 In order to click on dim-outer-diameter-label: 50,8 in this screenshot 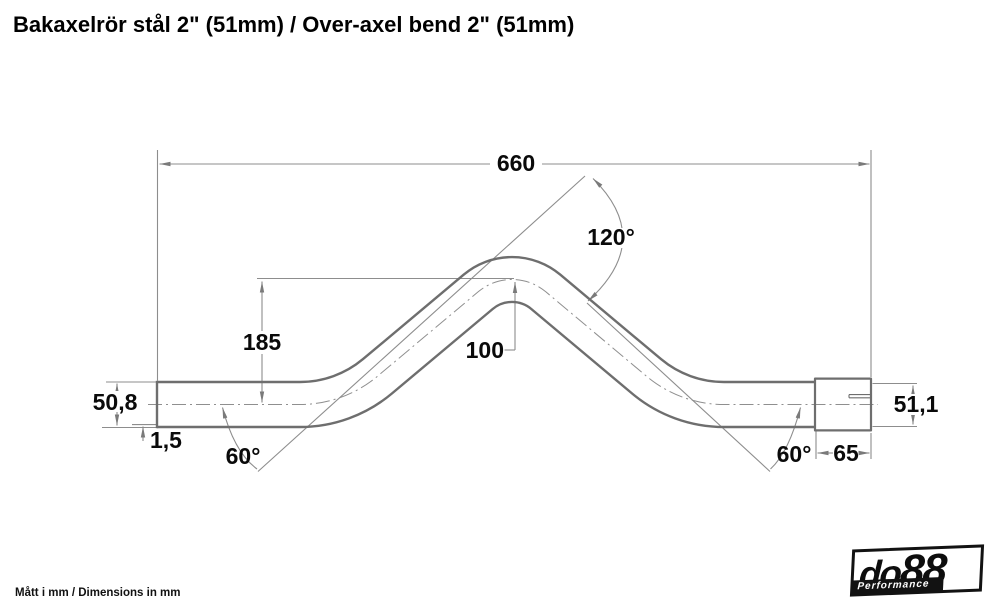, I will do `click(115, 402)`.